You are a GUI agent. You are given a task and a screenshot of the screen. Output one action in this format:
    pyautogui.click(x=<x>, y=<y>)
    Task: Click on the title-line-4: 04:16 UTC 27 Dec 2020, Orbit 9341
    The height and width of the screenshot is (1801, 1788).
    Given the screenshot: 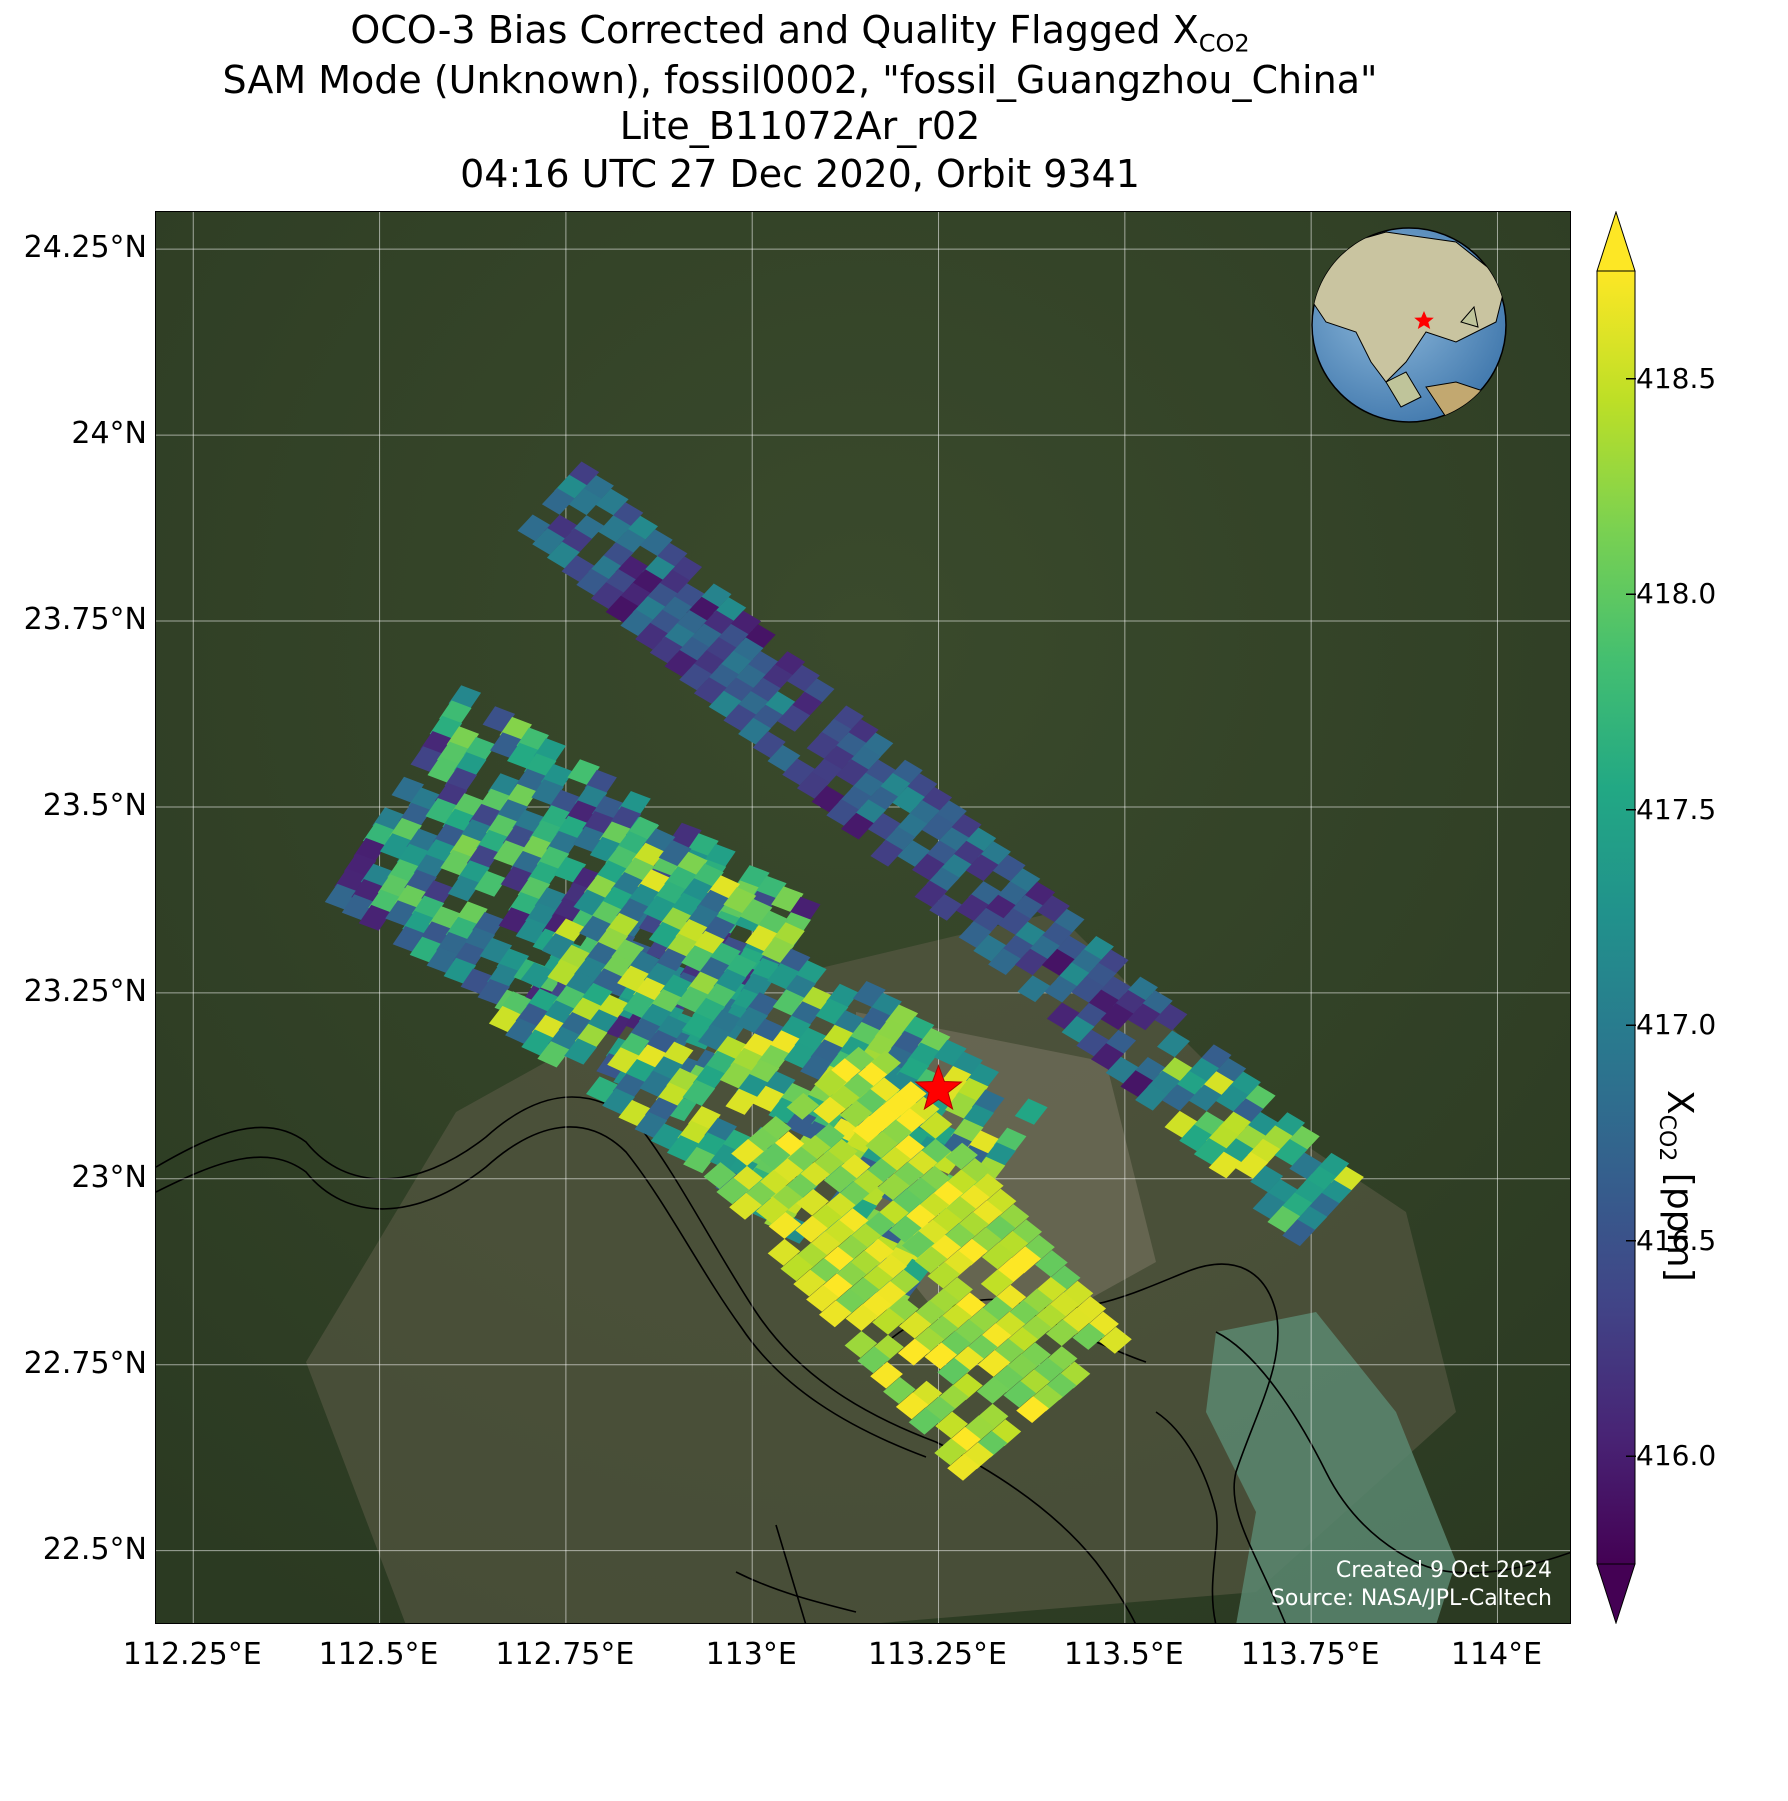 What is the action you would take?
    pyautogui.click(x=800, y=174)
    